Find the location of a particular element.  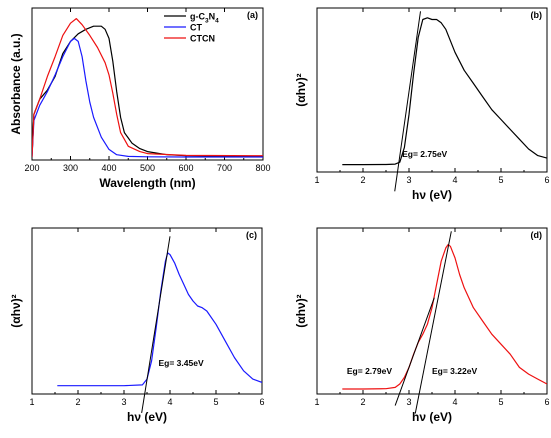

legend-text-part: CTCN is located at coordinates (202, 39).